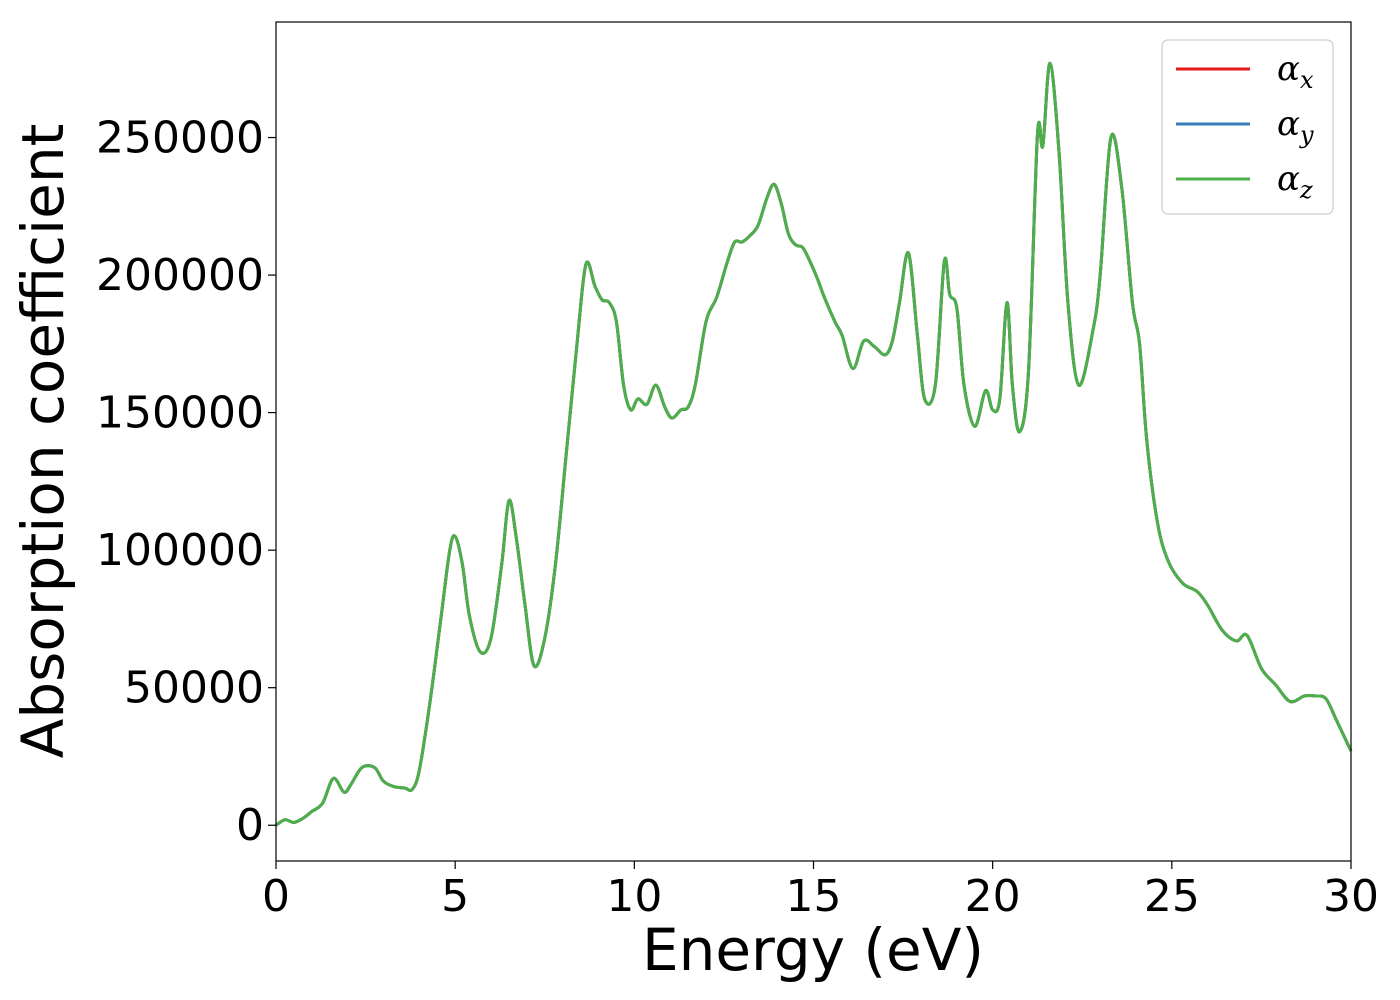 Image resolution: width=1400 pixels, height=1000 pixels. I want to click on x-tick-label: 20, so click(993, 896).